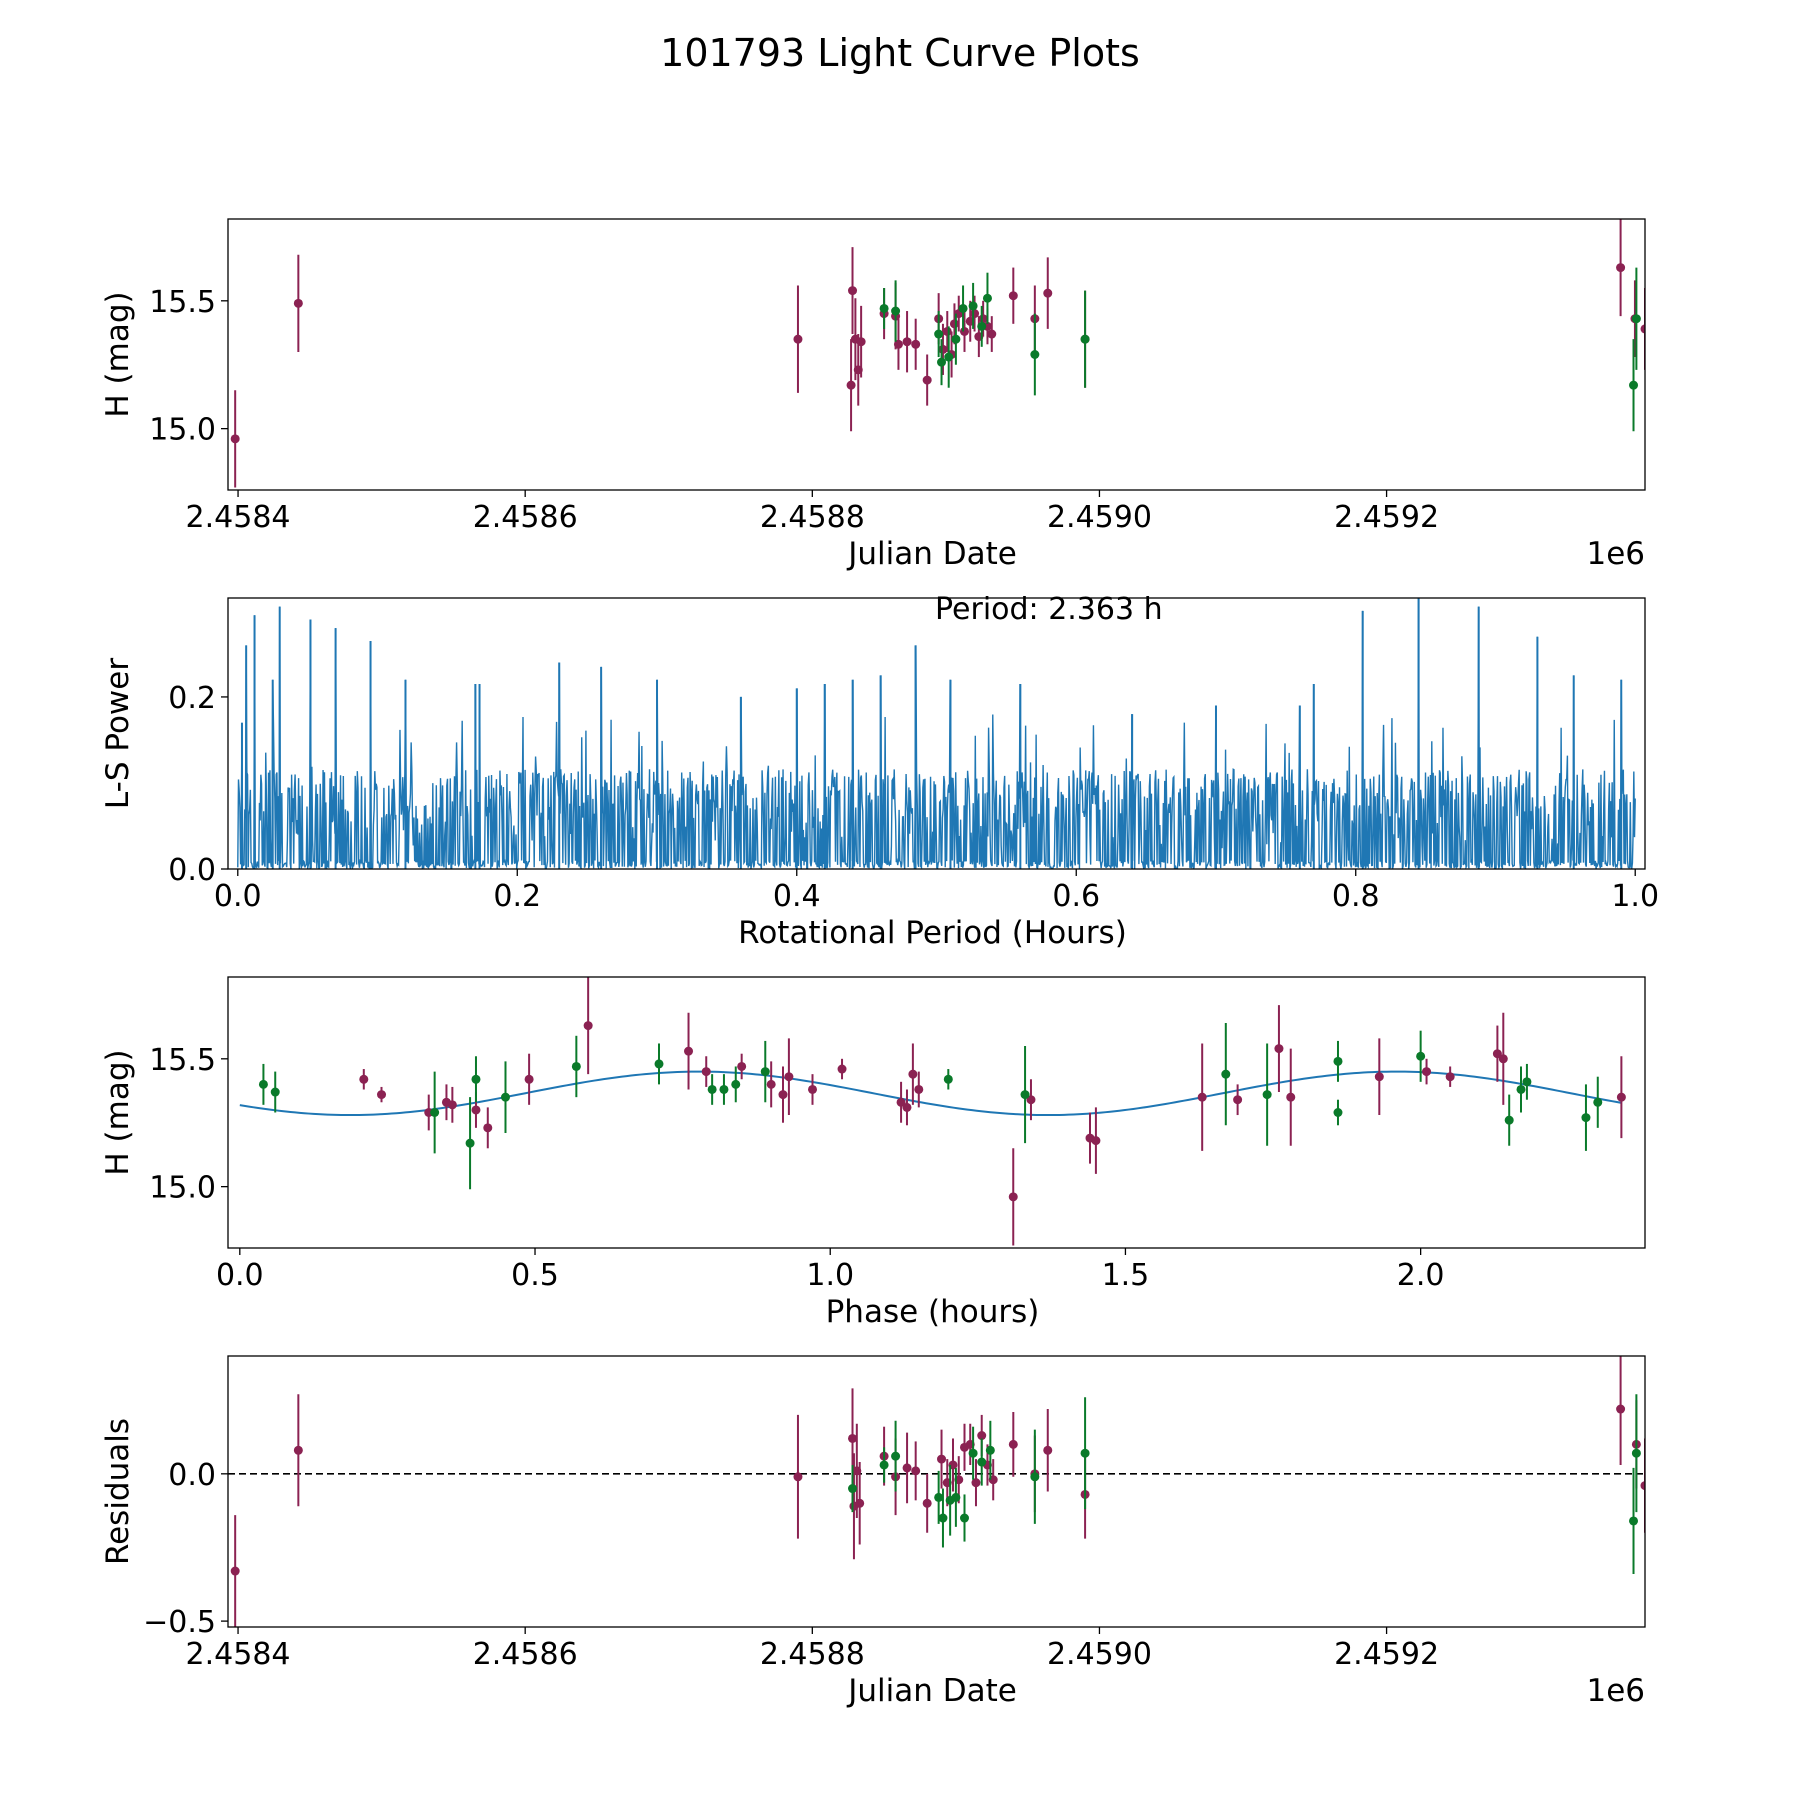  What do you see at coordinates (517, 896) in the screenshot?
I see `x-tick-label: 0.2` at bounding box center [517, 896].